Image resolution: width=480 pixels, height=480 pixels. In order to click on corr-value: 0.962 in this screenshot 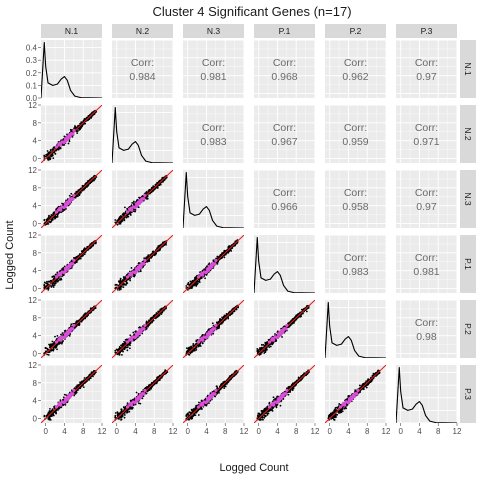, I will do `click(355, 77)`.